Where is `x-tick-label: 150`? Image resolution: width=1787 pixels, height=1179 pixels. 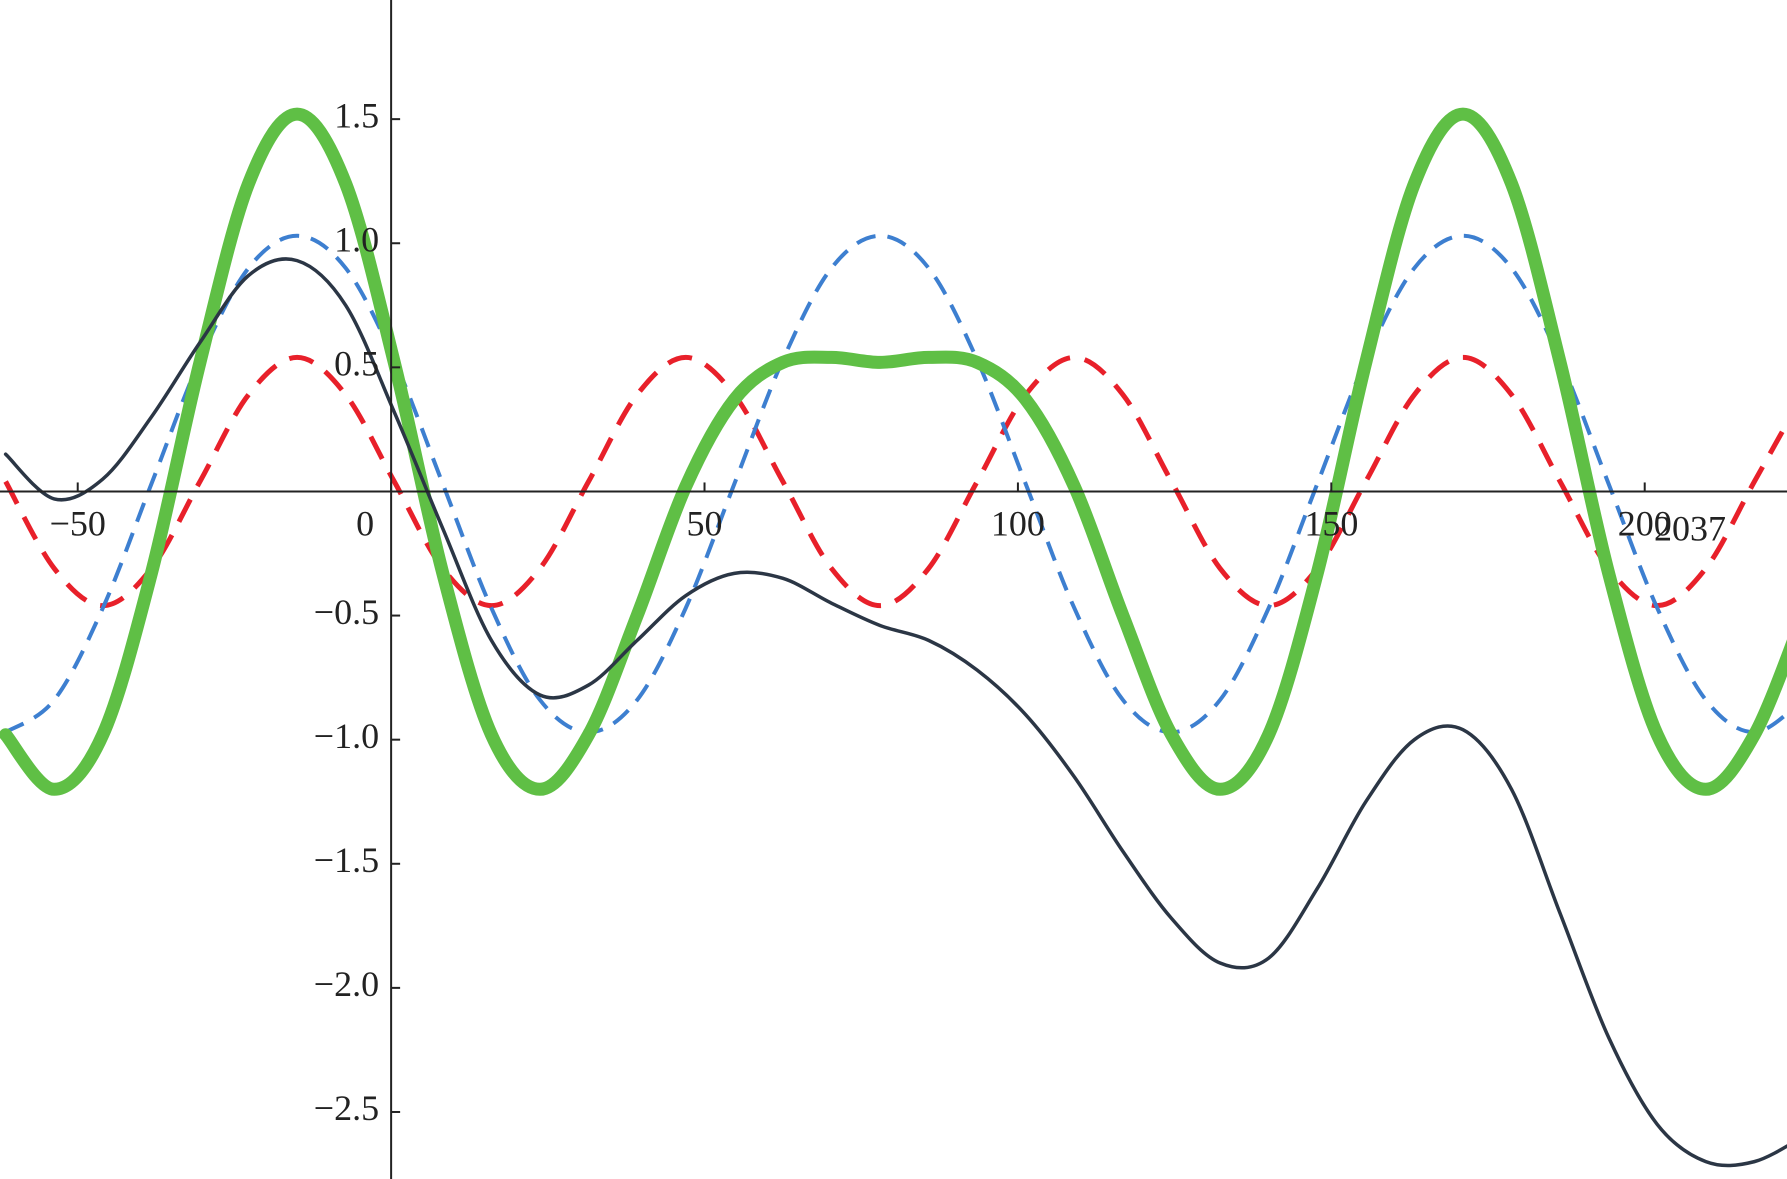 x-tick-label: 150 is located at coordinates (1331, 524).